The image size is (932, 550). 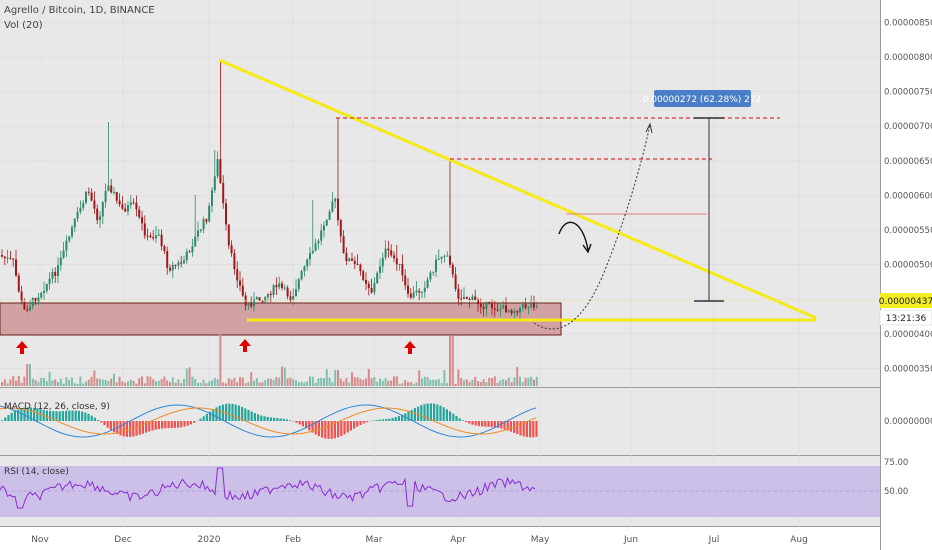 What do you see at coordinates (702, 196) in the screenshot?
I see `measure-tool: 0.00000272 (62.28%) 272` at bounding box center [702, 196].